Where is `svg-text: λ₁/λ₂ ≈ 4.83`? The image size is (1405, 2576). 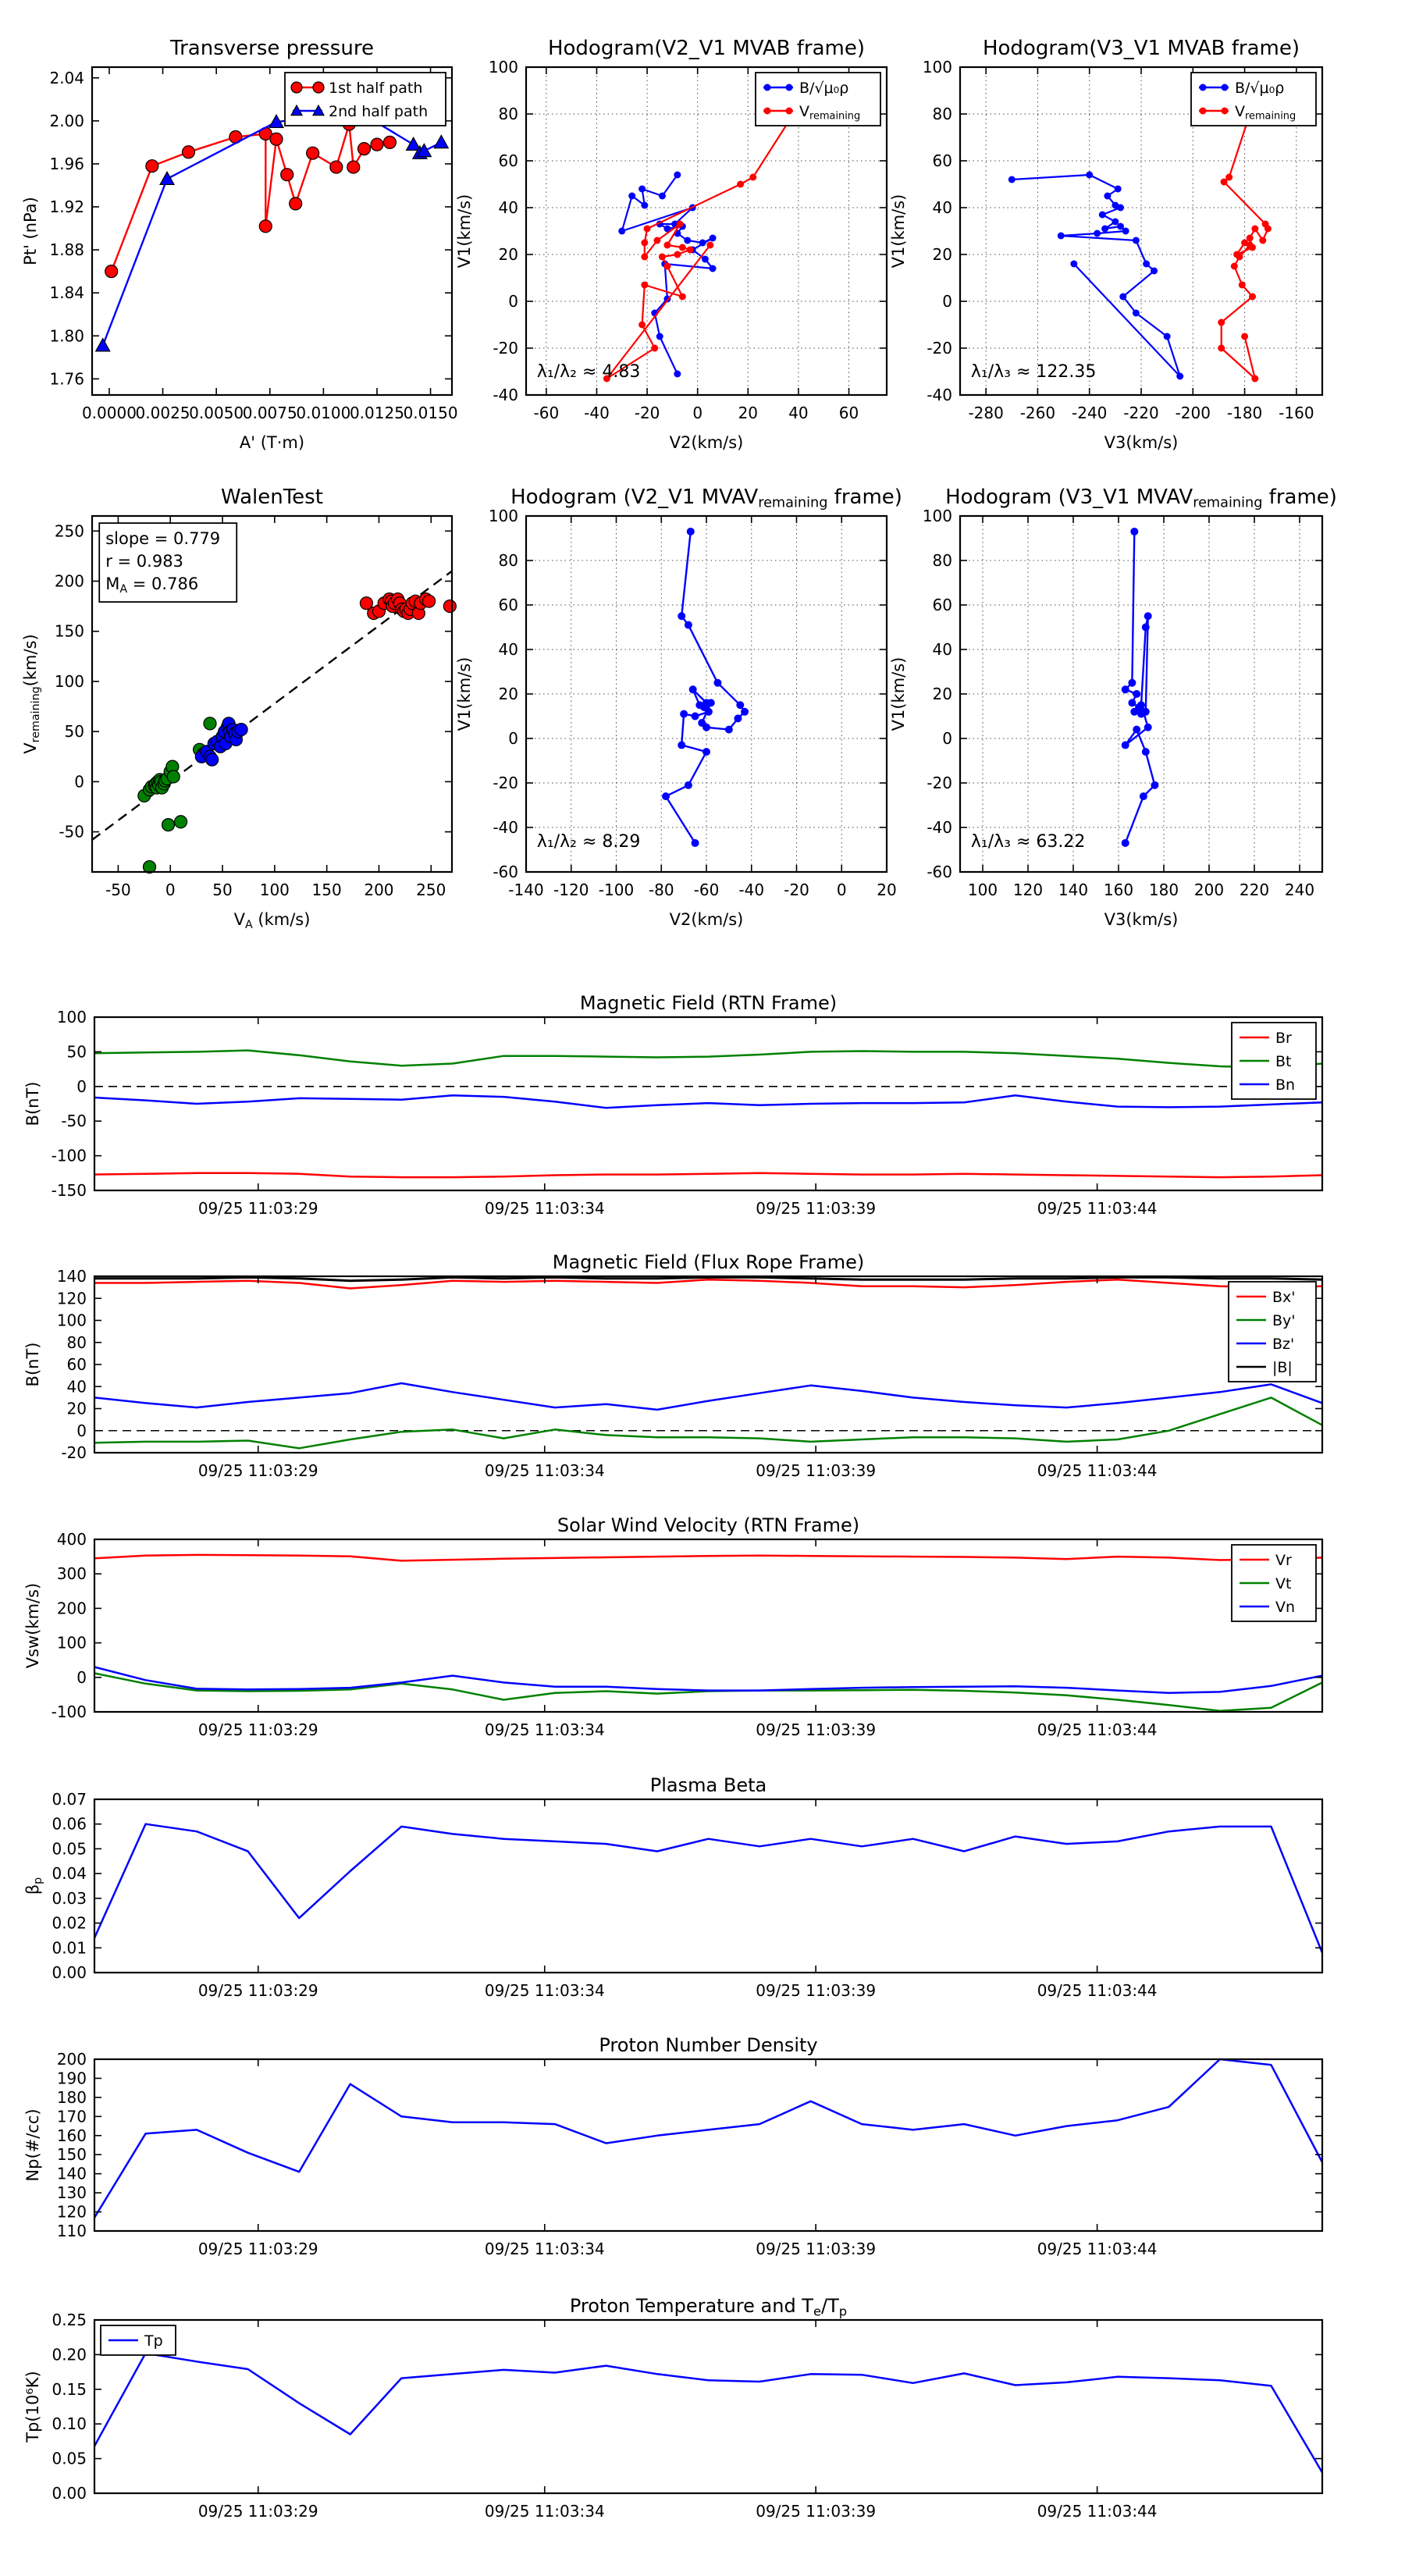
svg-text: λ₁/λ₂ ≈ 4.83 is located at coordinates (589, 372).